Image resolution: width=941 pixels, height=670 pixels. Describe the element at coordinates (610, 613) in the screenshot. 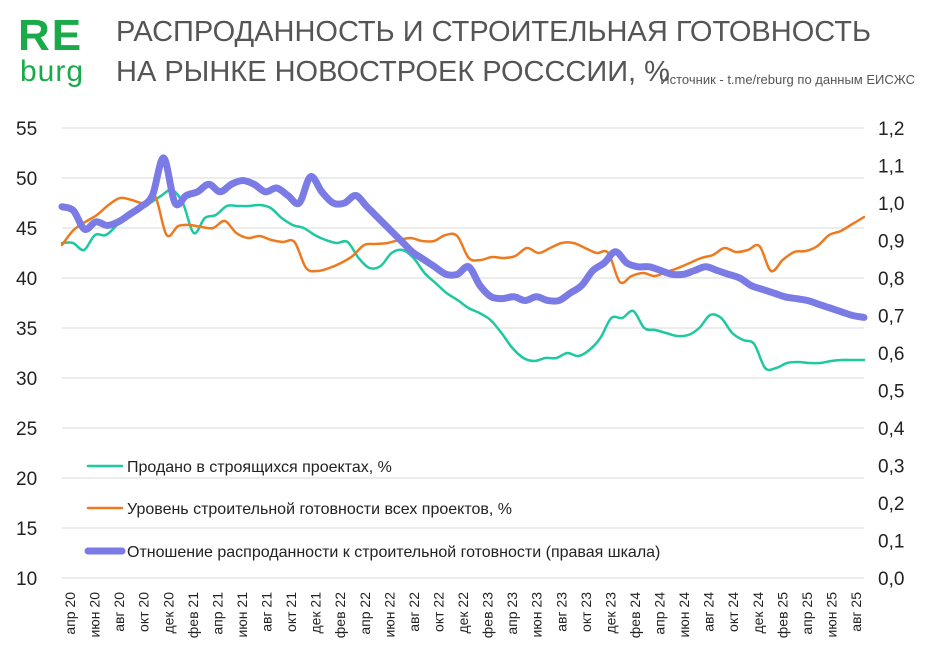

I see `x-tick: дек 23` at that location.